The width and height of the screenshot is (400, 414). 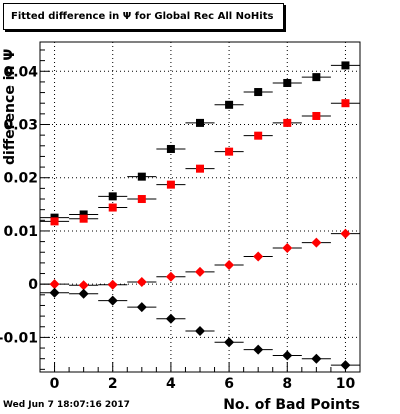 What do you see at coordinates (20, 126) in the screenshot?
I see `y-tick-label: 0.03` at bounding box center [20, 126].